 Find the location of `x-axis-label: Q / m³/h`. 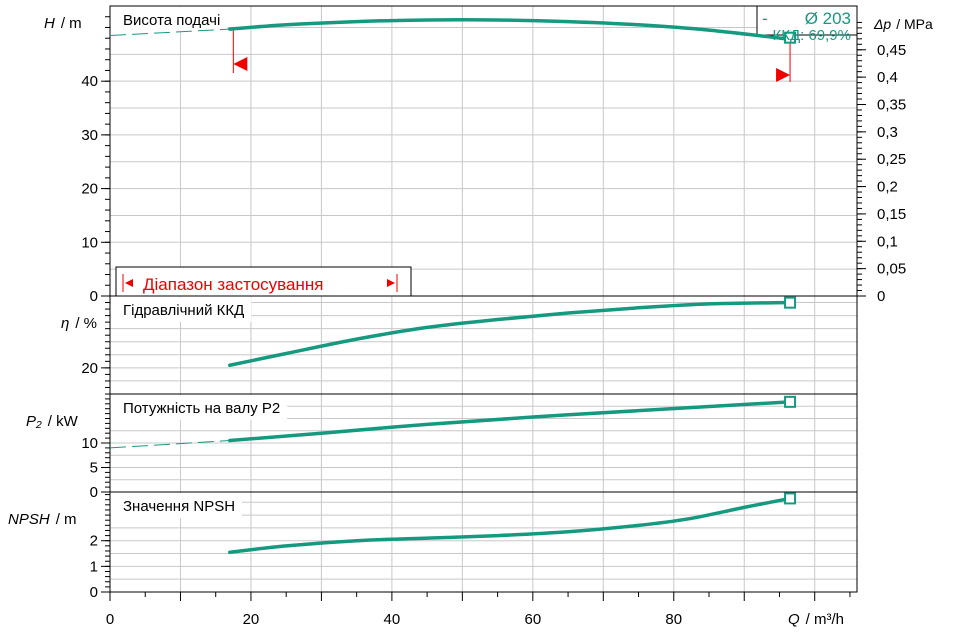

x-axis-label: Q / m³/h is located at coordinates (816, 619).